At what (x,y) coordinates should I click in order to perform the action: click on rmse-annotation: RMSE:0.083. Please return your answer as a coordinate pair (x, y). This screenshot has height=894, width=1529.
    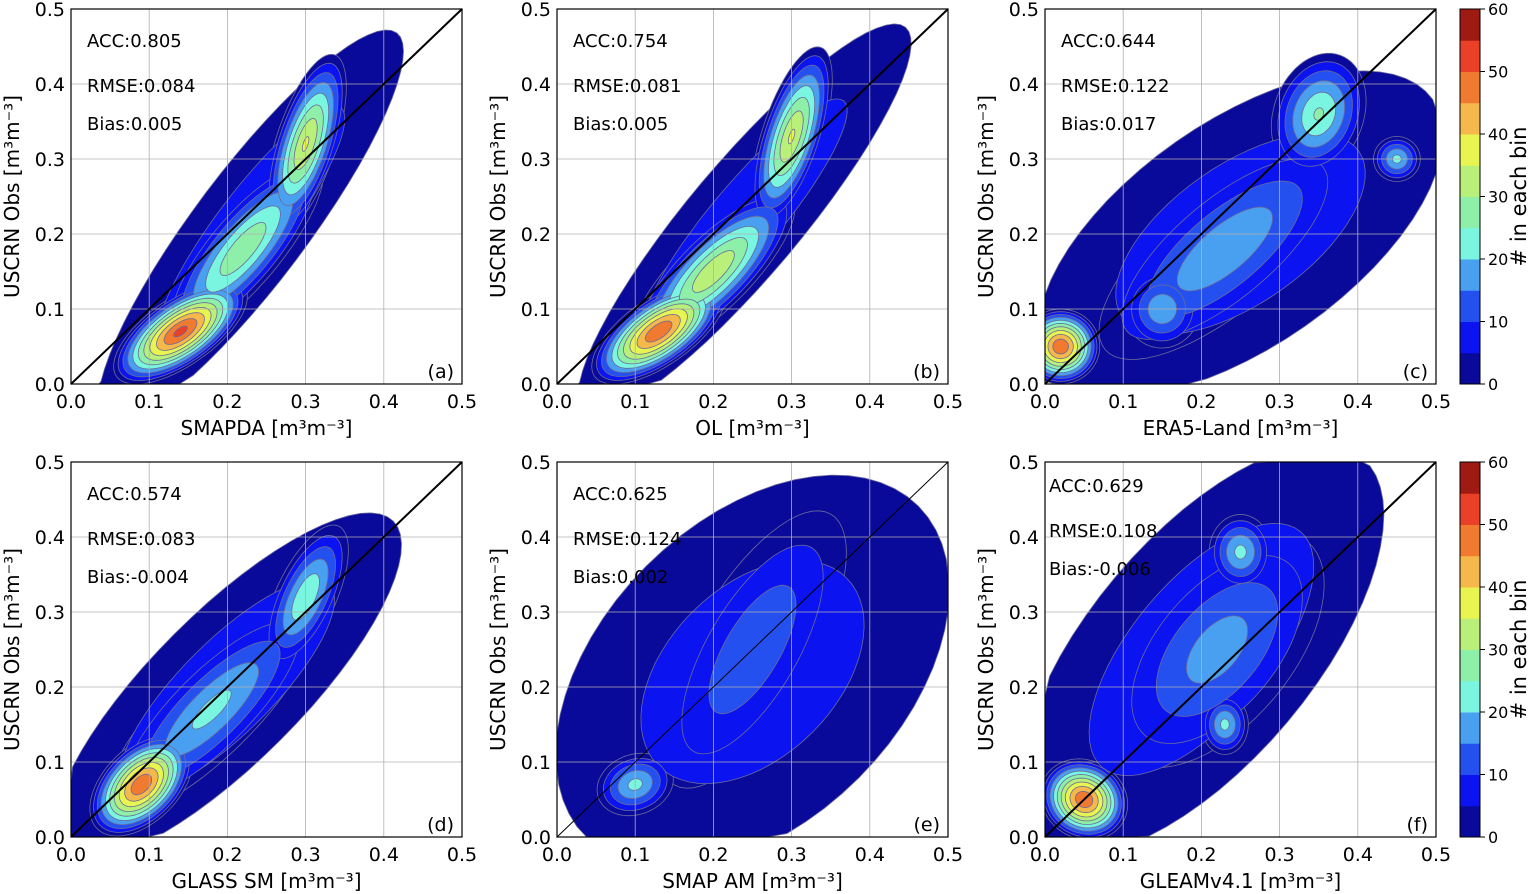
    Looking at the image, I should click on (141, 539).